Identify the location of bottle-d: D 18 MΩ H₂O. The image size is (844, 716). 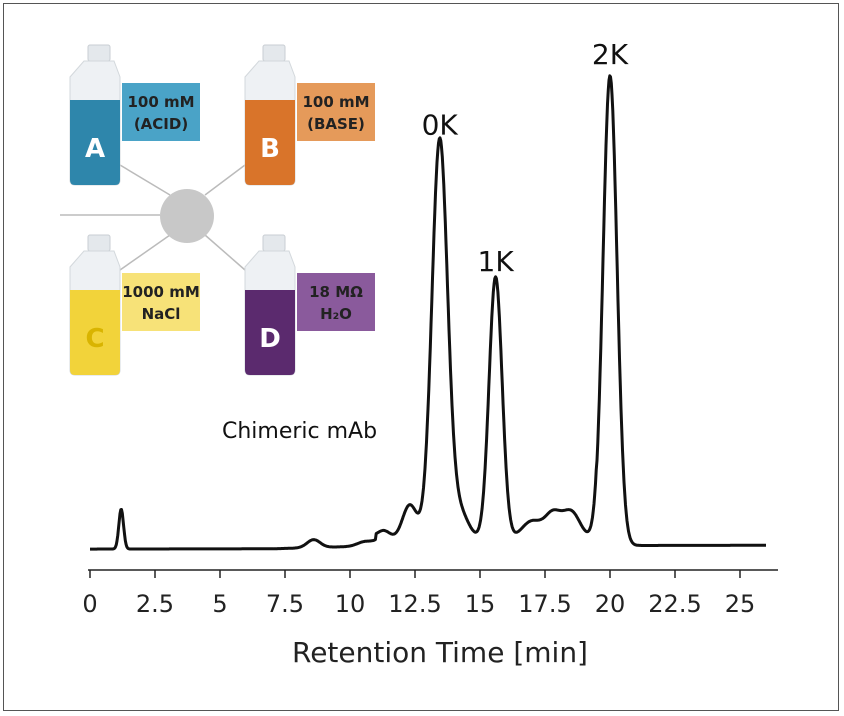
(309, 305).